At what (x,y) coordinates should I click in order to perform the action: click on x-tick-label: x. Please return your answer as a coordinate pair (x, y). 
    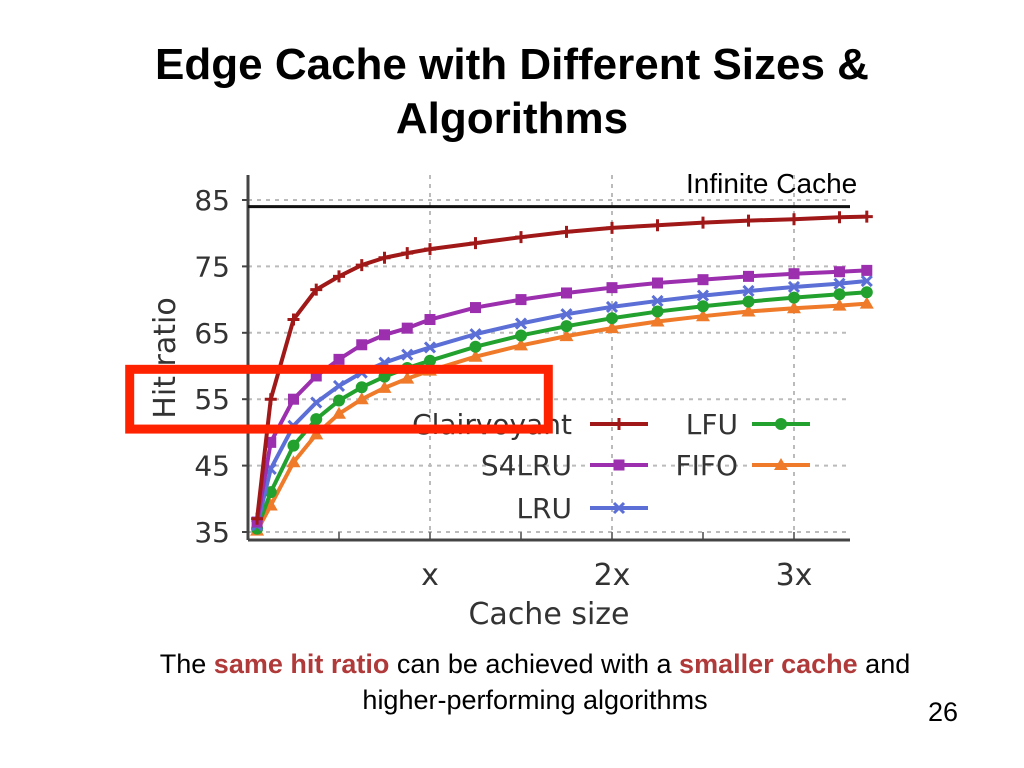
    Looking at the image, I should click on (430, 575).